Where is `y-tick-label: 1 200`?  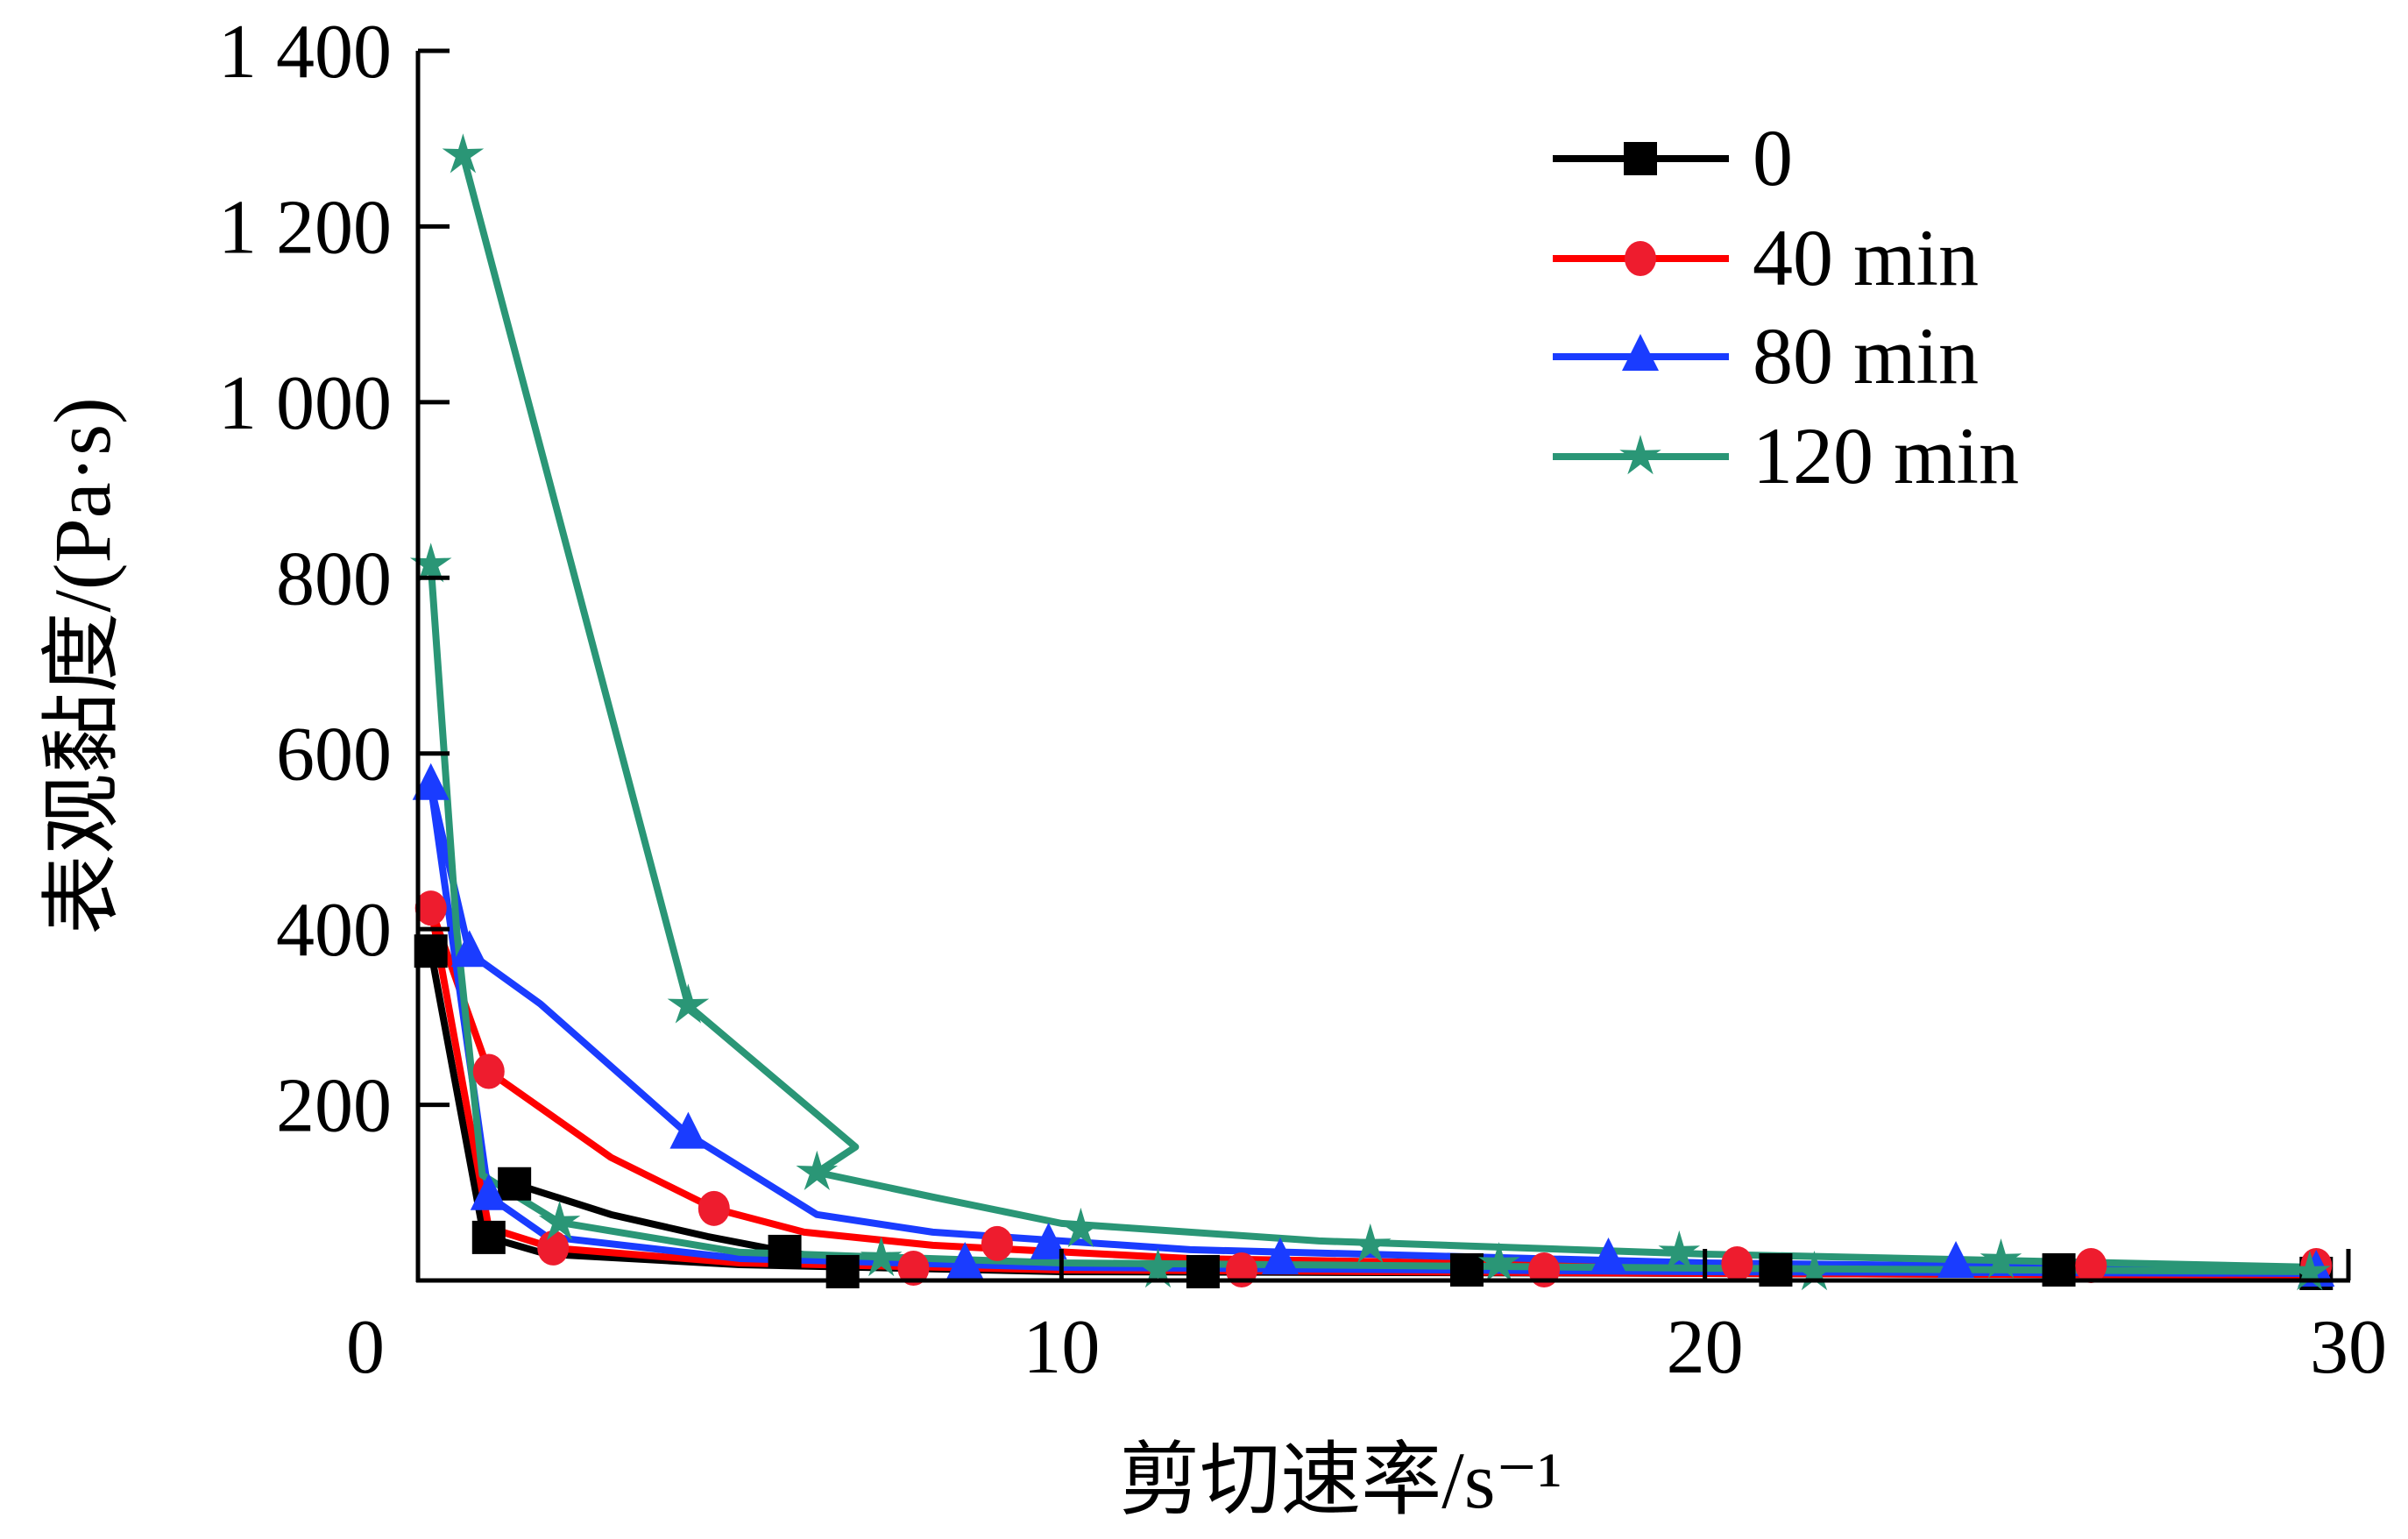 y-tick-label: 1 200 is located at coordinates (305, 227).